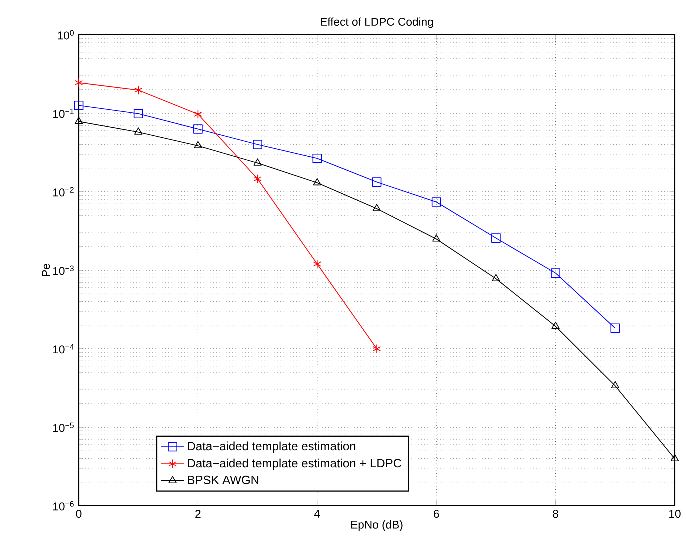  Describe the element at coordinates (46, 270) in the screenshot. I see `y-axis-title: Pe` at that location.